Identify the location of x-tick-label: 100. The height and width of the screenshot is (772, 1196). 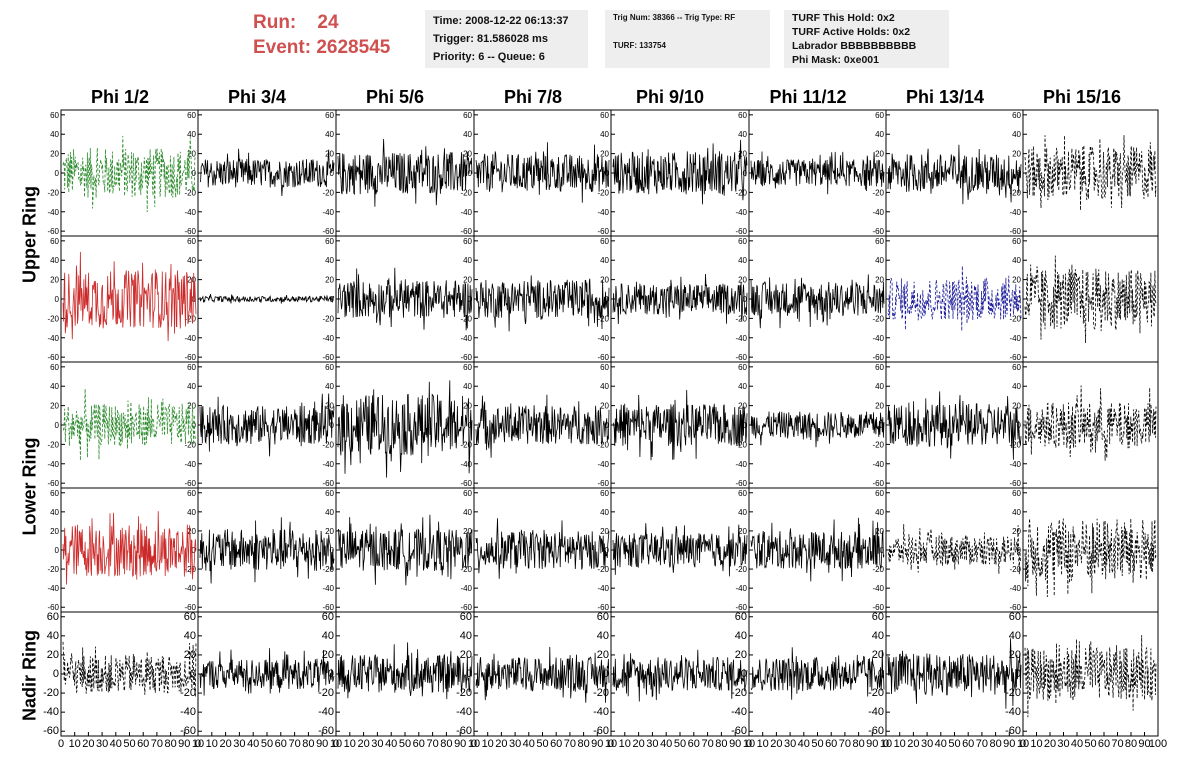
(1158, 744).